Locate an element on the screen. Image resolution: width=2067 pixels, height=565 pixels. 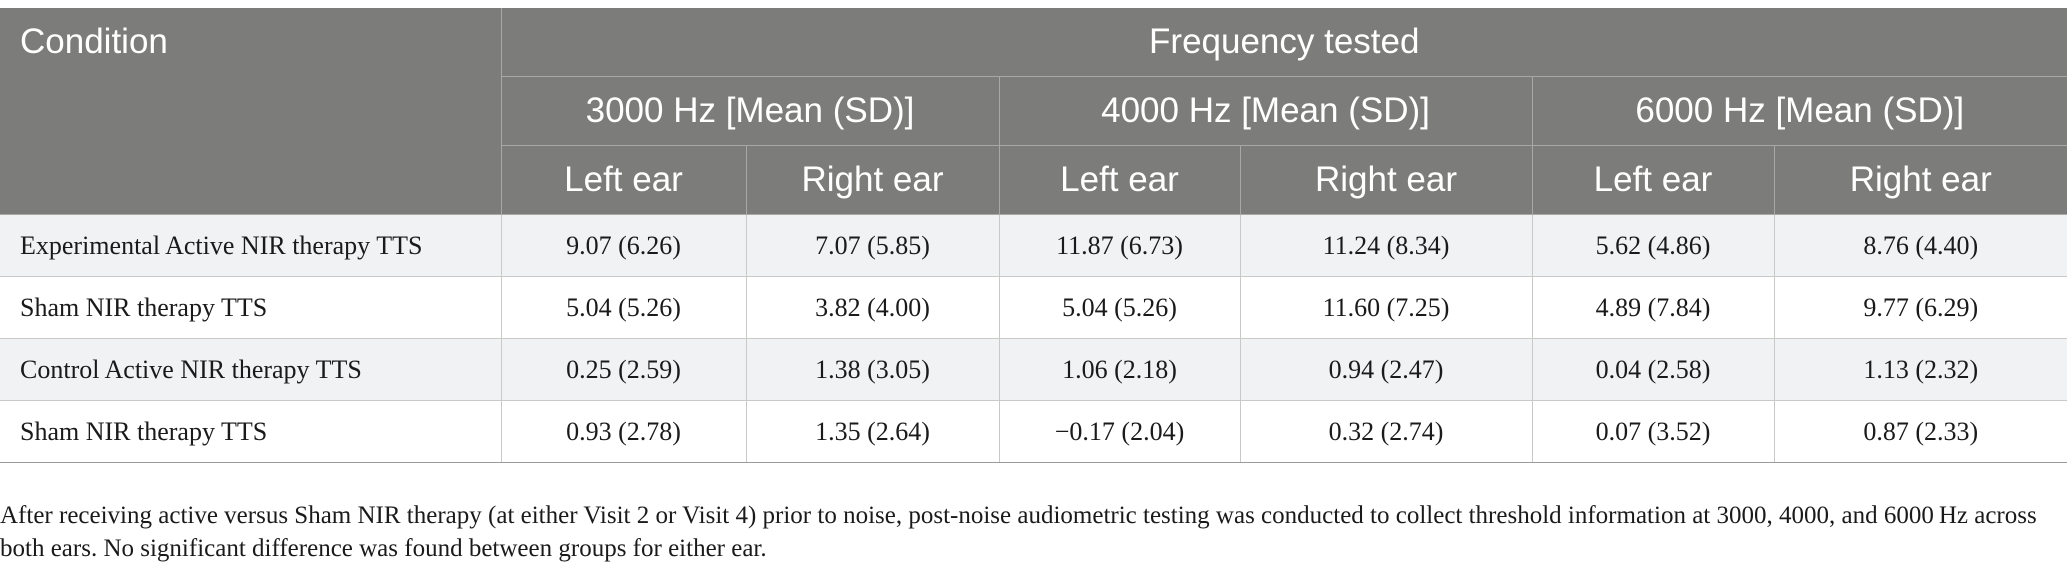
frequency-tested-header: Frequency tested is located at coordinates (1283, 42).